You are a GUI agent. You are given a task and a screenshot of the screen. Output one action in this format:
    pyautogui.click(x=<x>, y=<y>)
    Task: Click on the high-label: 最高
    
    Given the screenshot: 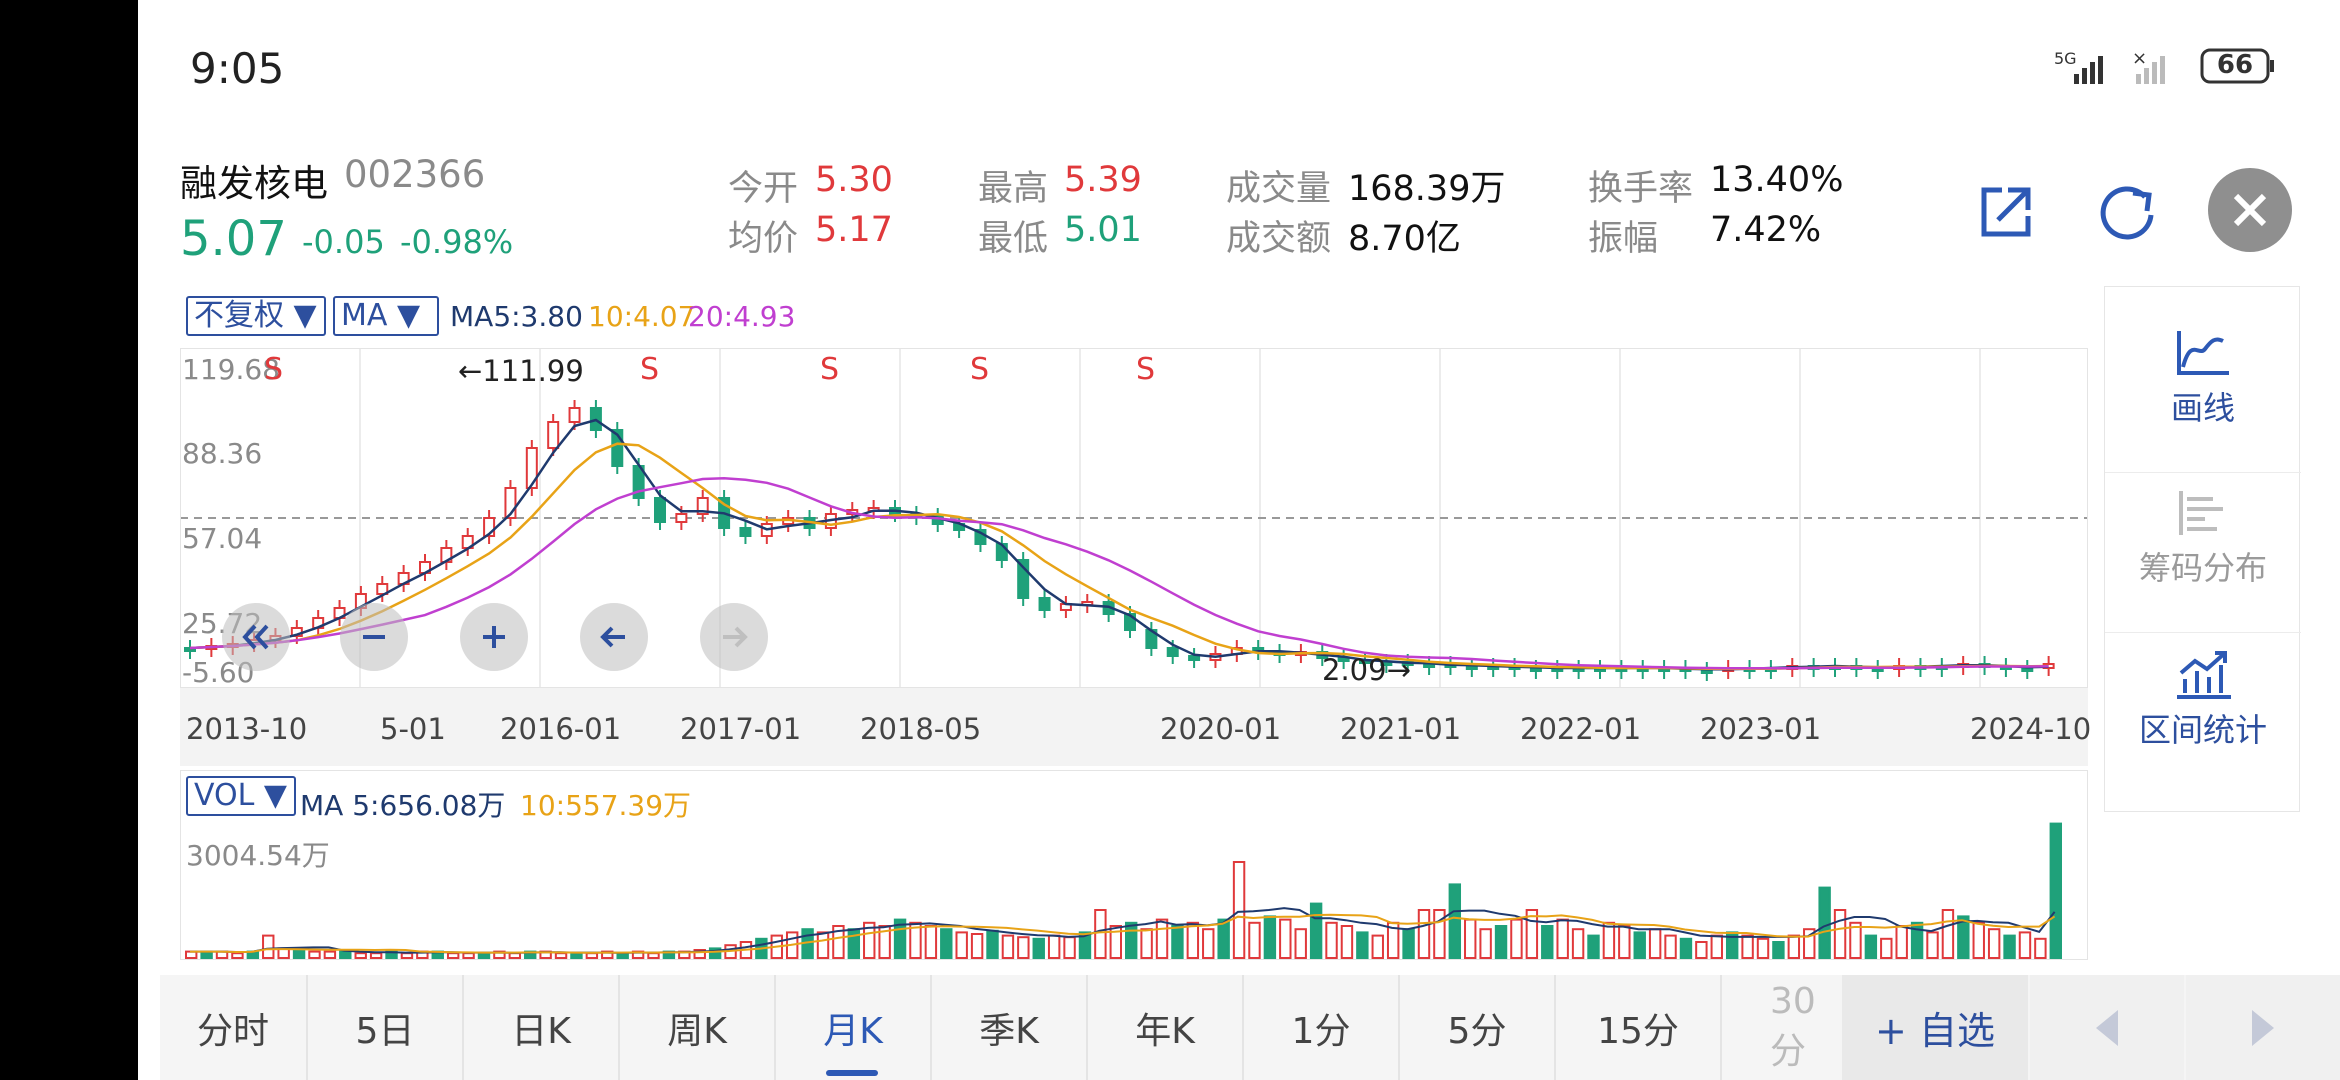 What is the action you would take?
    pyautogui.click(x=1013, y=189)
    